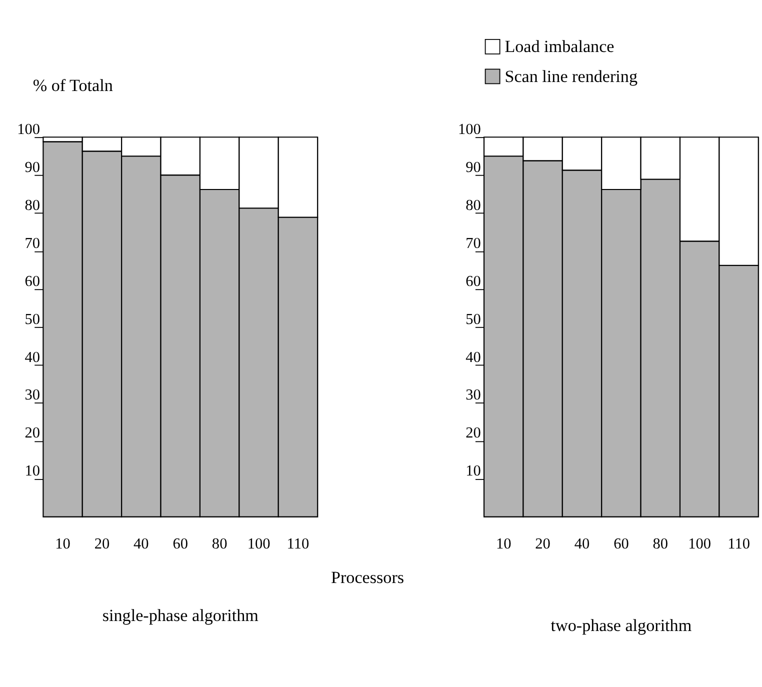  What do you see at coordinates (367, 577) in the screenshot?
I see `x-axis-title: Processors` at bounding box center [367, 577].